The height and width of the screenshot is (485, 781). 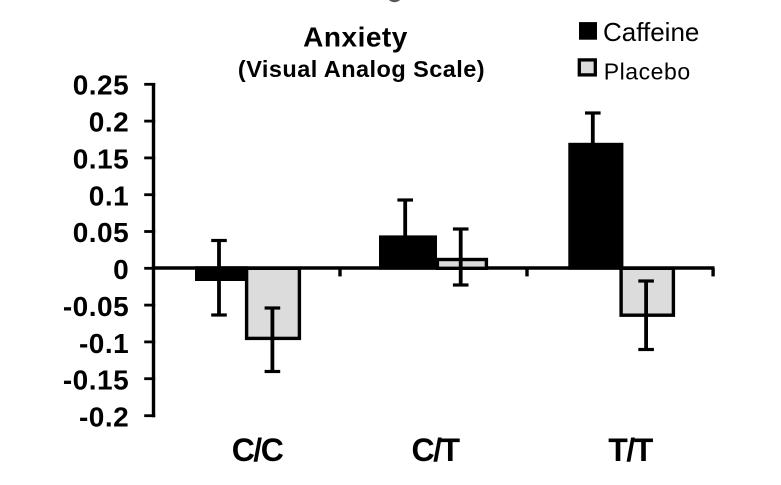 What do you see at coordinates (109, 122) in the screenshot?
I see `svg-text: 0.2` at bounding box center [109, 122].